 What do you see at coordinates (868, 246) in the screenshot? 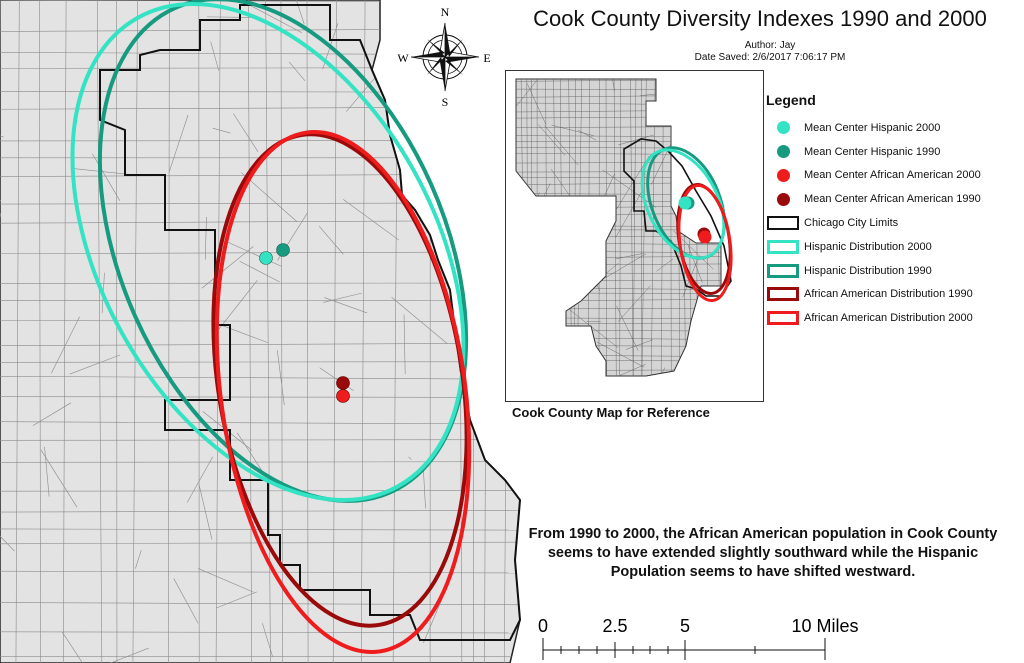
I see `legend-label: Hispanic Distribution 2000` at bounding box center [868, 246].